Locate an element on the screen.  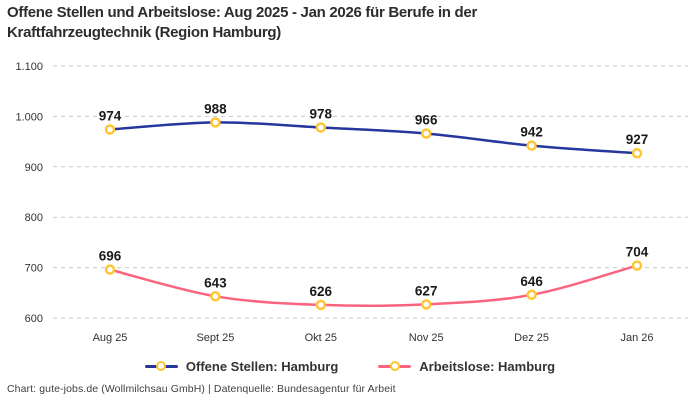
x-tick-label: Dez 25 is located at coordinates (531, 338).